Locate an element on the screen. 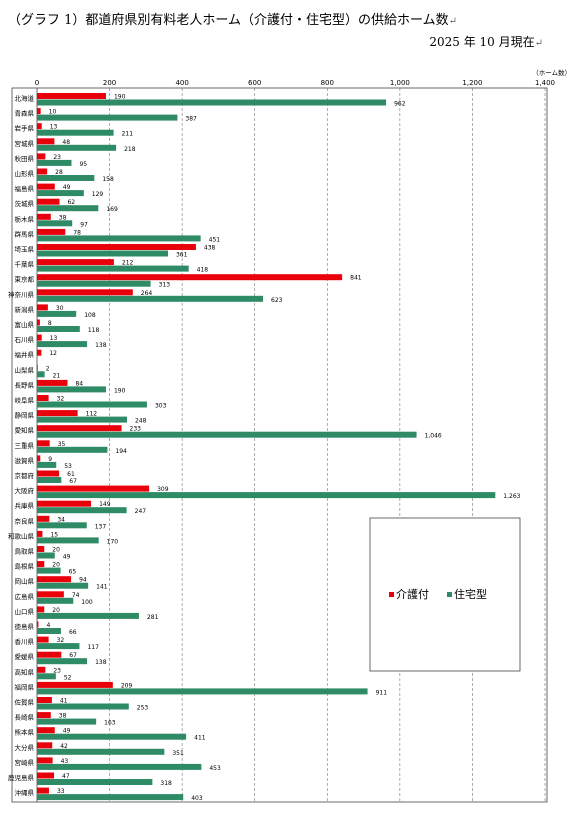 The height and width of the screenshot is (817, 573). category-label: 宮城県 is located at coordinates (25, 143).